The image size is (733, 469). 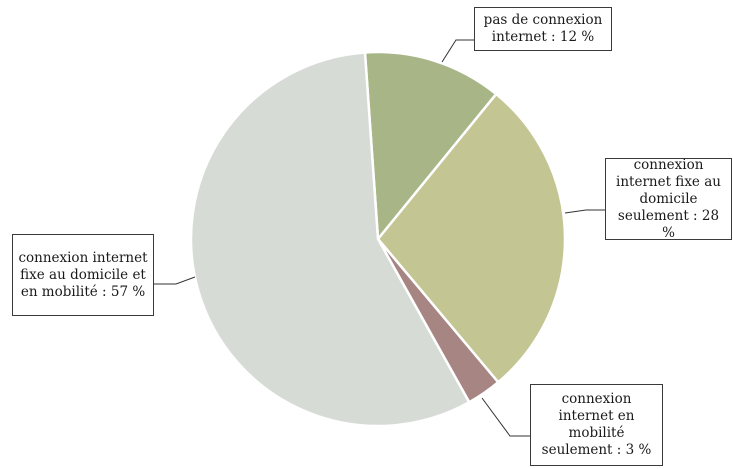 I want to click on leader-line-fixed-and-mobile, so click(x=175, y=280).